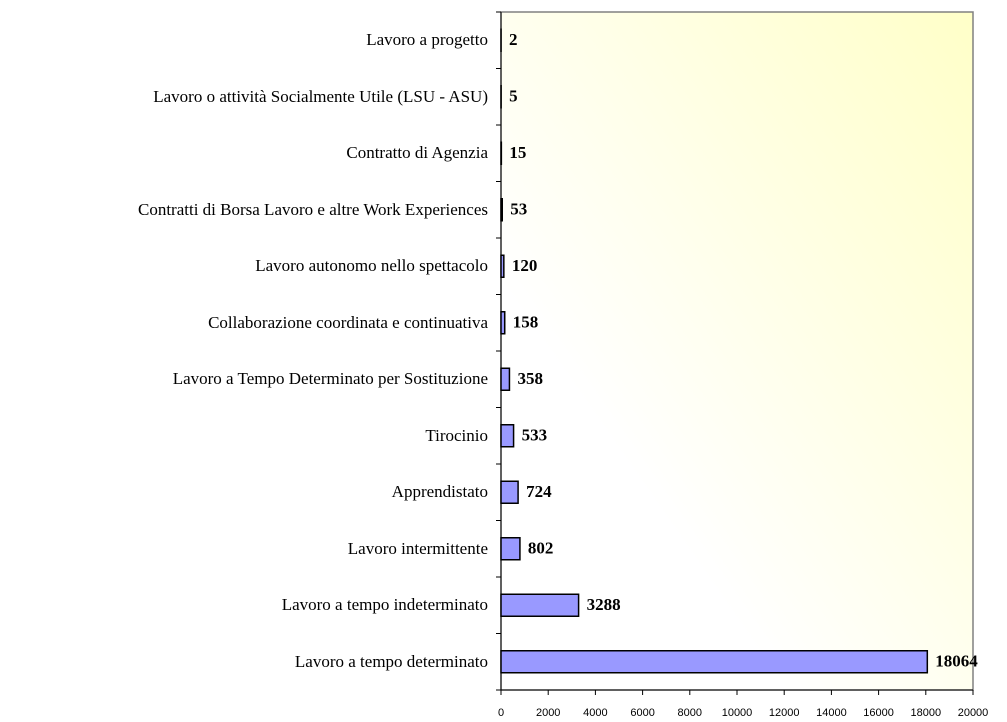  I want to click on y-tick-label: Contratto di Agenzia, so click(244, 153).